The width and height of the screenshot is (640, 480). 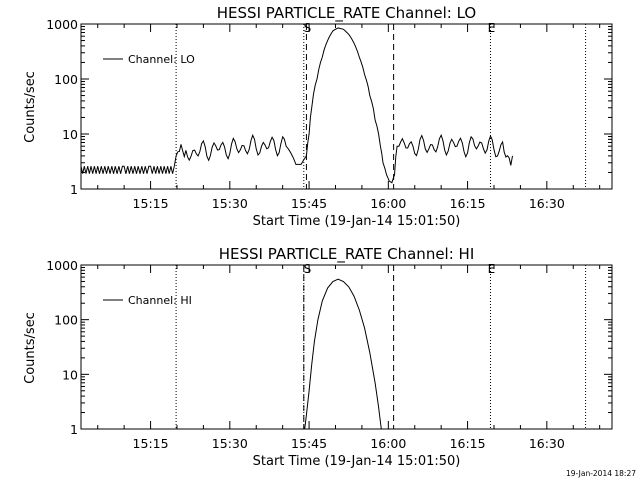 What do you see at coordinates (346, 13) in the screenshot?
I see `chart-title-lo: HESSI PARTICLE_RATE Channel: LO` at bounding box center [346, 13].